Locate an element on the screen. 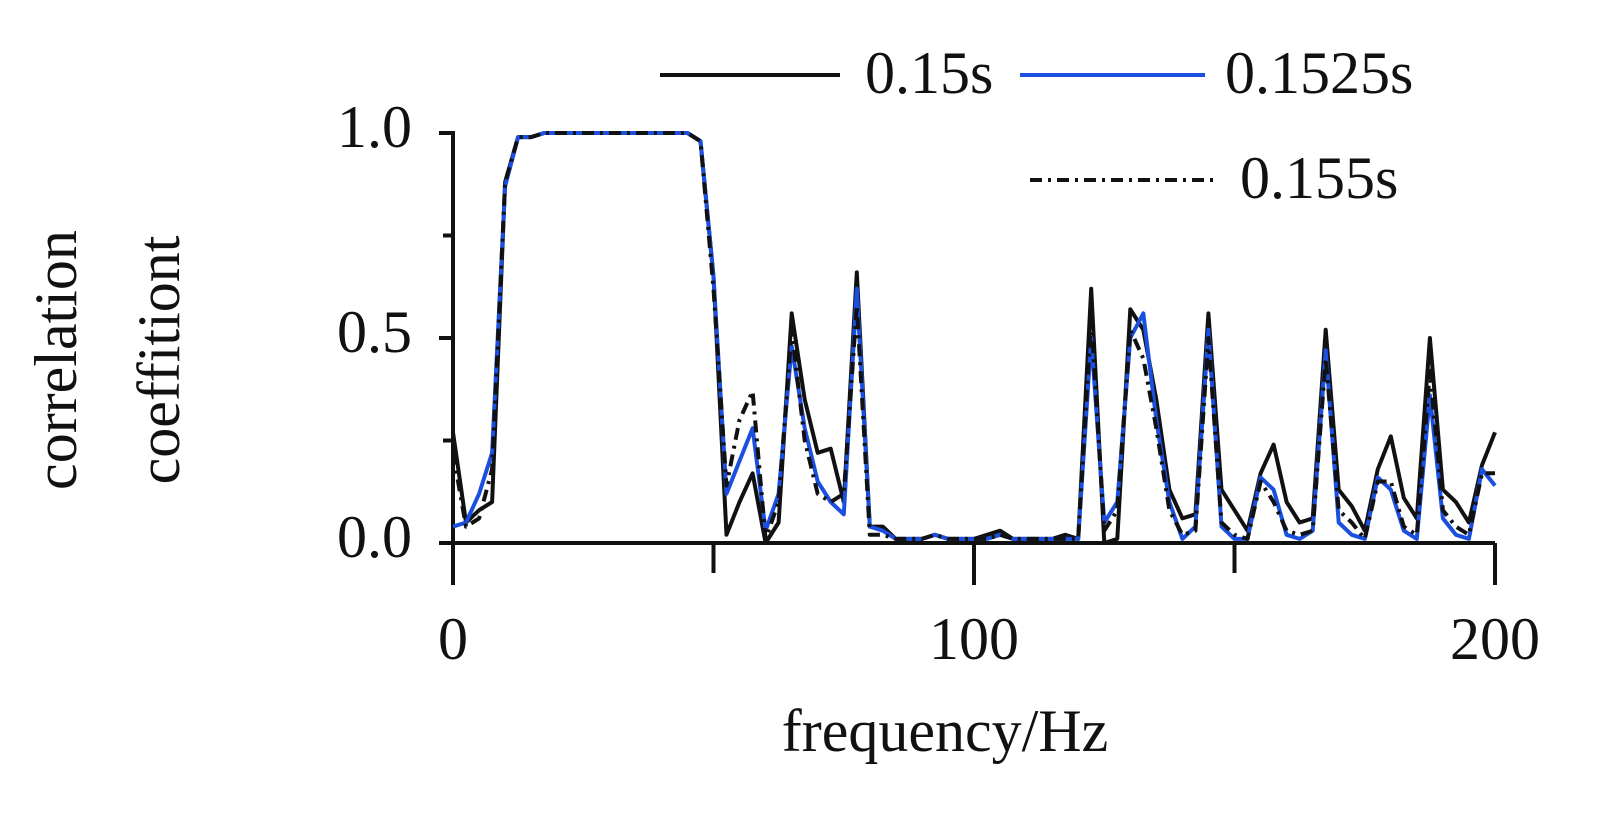 The width and height of the screenshot is (1619, 816). legend-label: 0.1525s is located at coordinates (1319, 73).